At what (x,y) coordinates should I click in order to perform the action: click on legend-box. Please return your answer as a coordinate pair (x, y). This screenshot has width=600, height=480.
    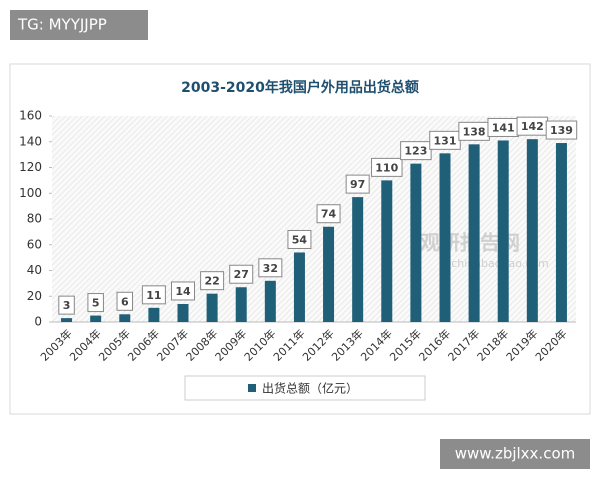
    Looking at the image, I should click on (305, 388).